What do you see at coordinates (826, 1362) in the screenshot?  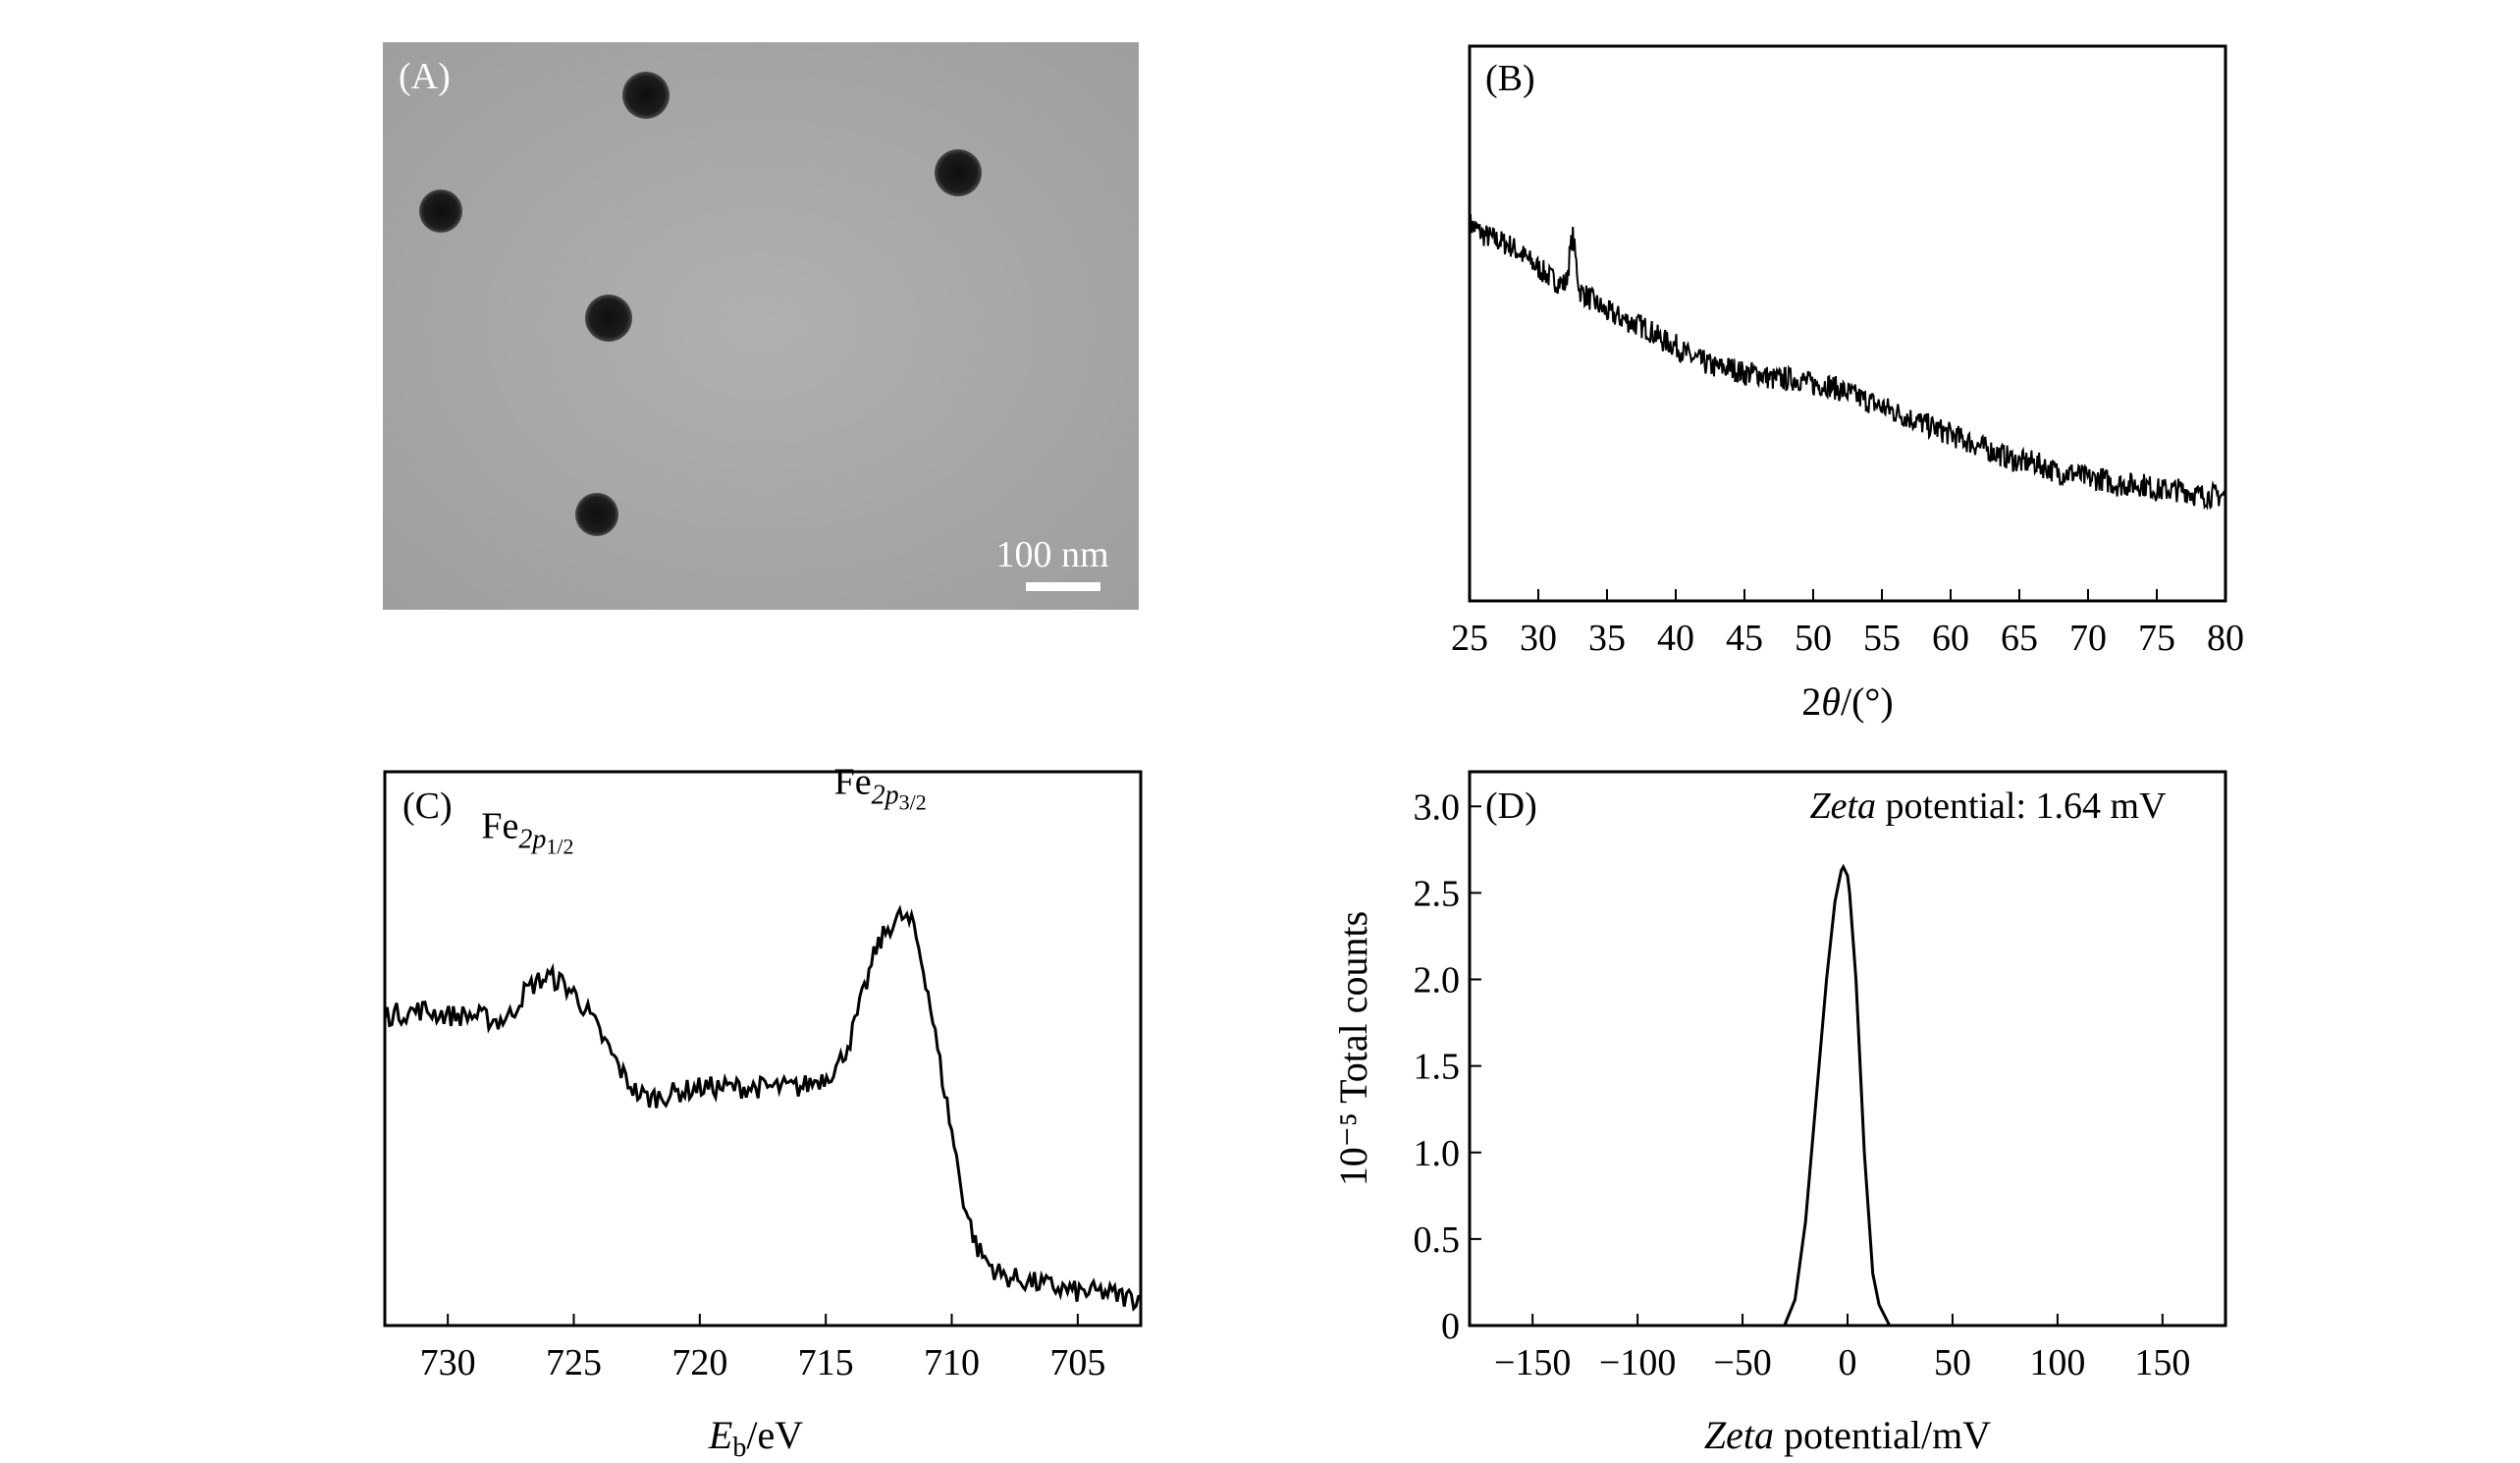 I see `x-tick-label: 715` at bounding box center [826, 1362].